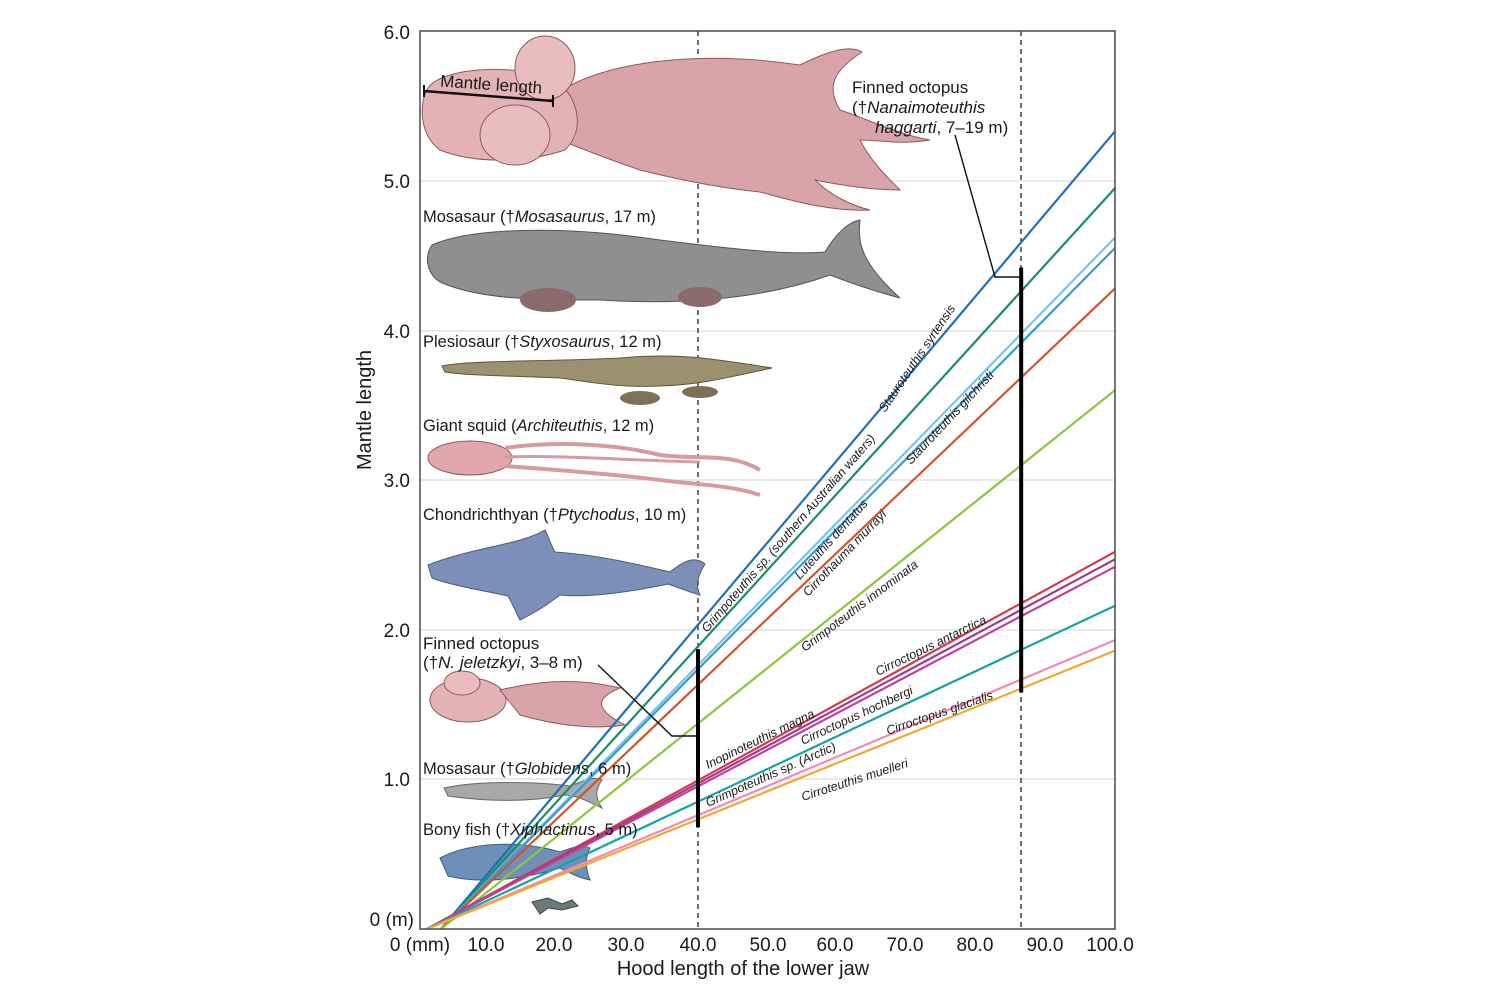  I want to click on architeuthis-illustration, so click(594, 468).